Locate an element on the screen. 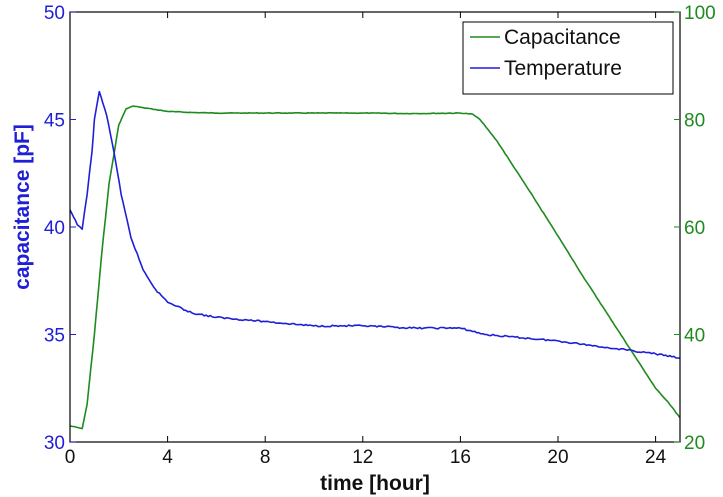 This screenshot has width=723, height=497. legend-box is located at coordinates (568, 58).